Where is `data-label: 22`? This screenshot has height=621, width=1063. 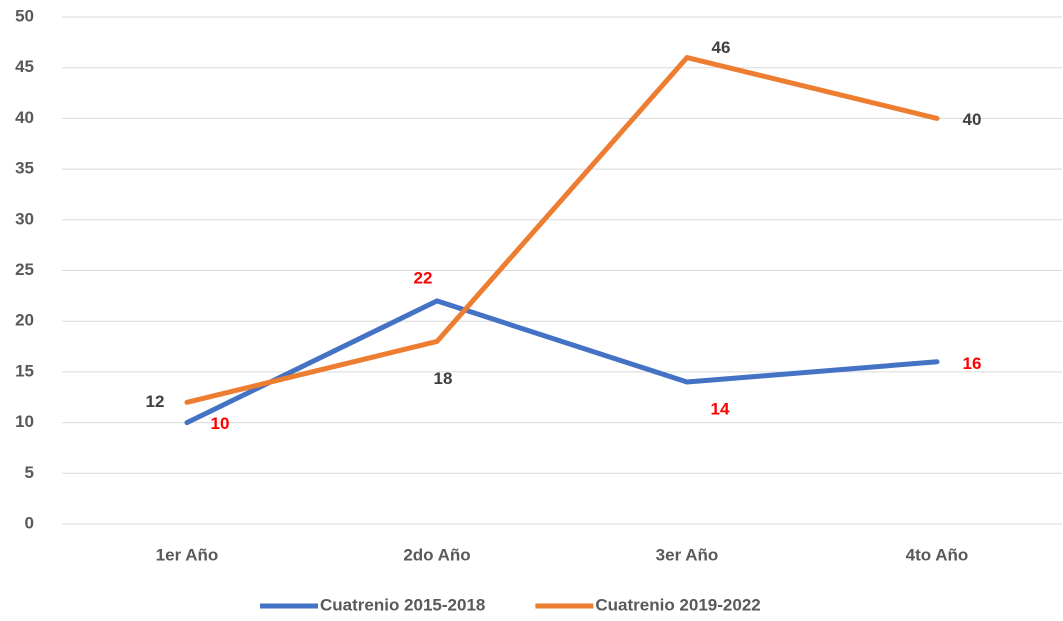 data-label: 22 is located at coordinates (423, 277).